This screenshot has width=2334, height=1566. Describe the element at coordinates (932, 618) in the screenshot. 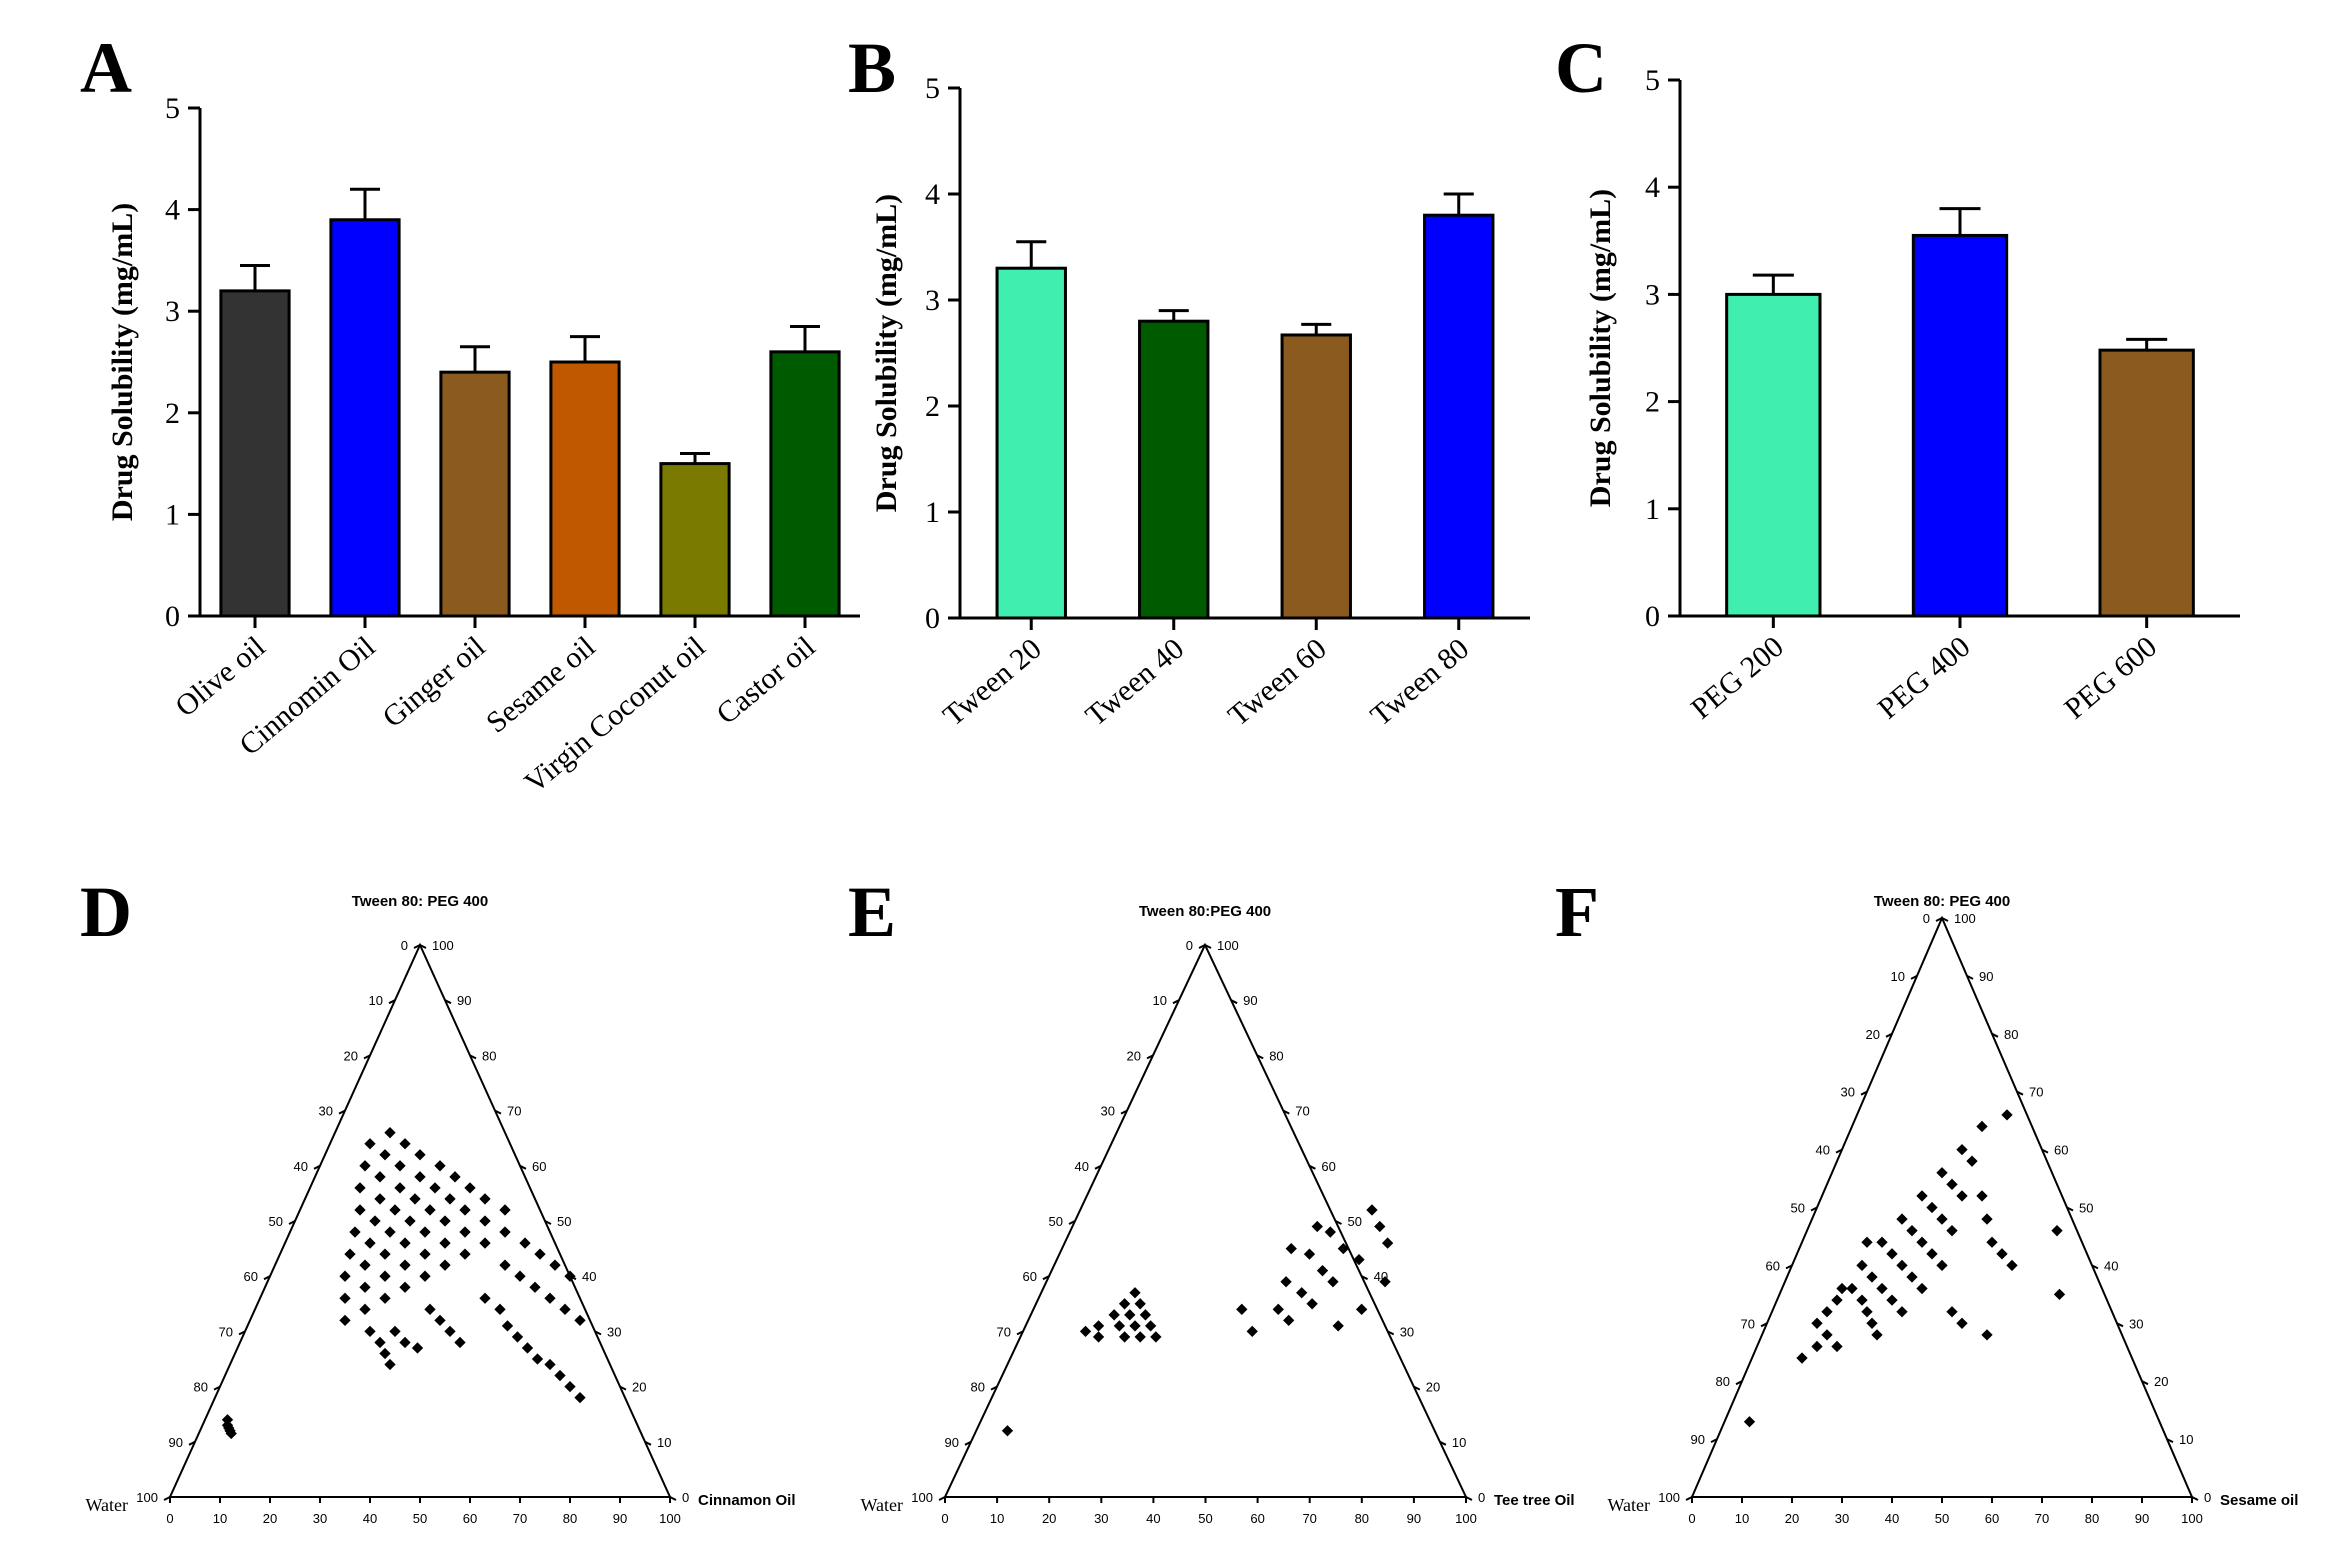

I see `y-tick-label: 0` at that location.